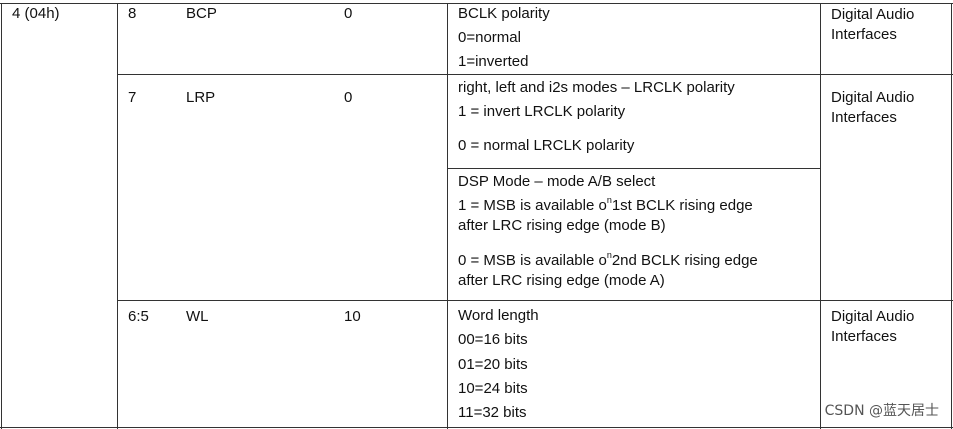  Describe the element at coordinates (197, 316) in the screenshot. I see `field-name: WL` at that location.